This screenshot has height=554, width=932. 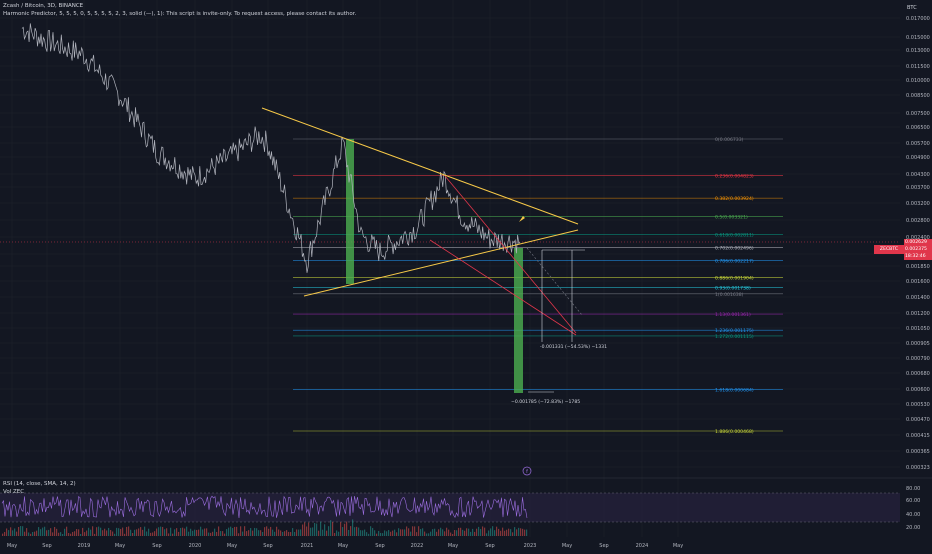 I want to click on y-tick-label: 0.001600, so click(x=918, y=282).